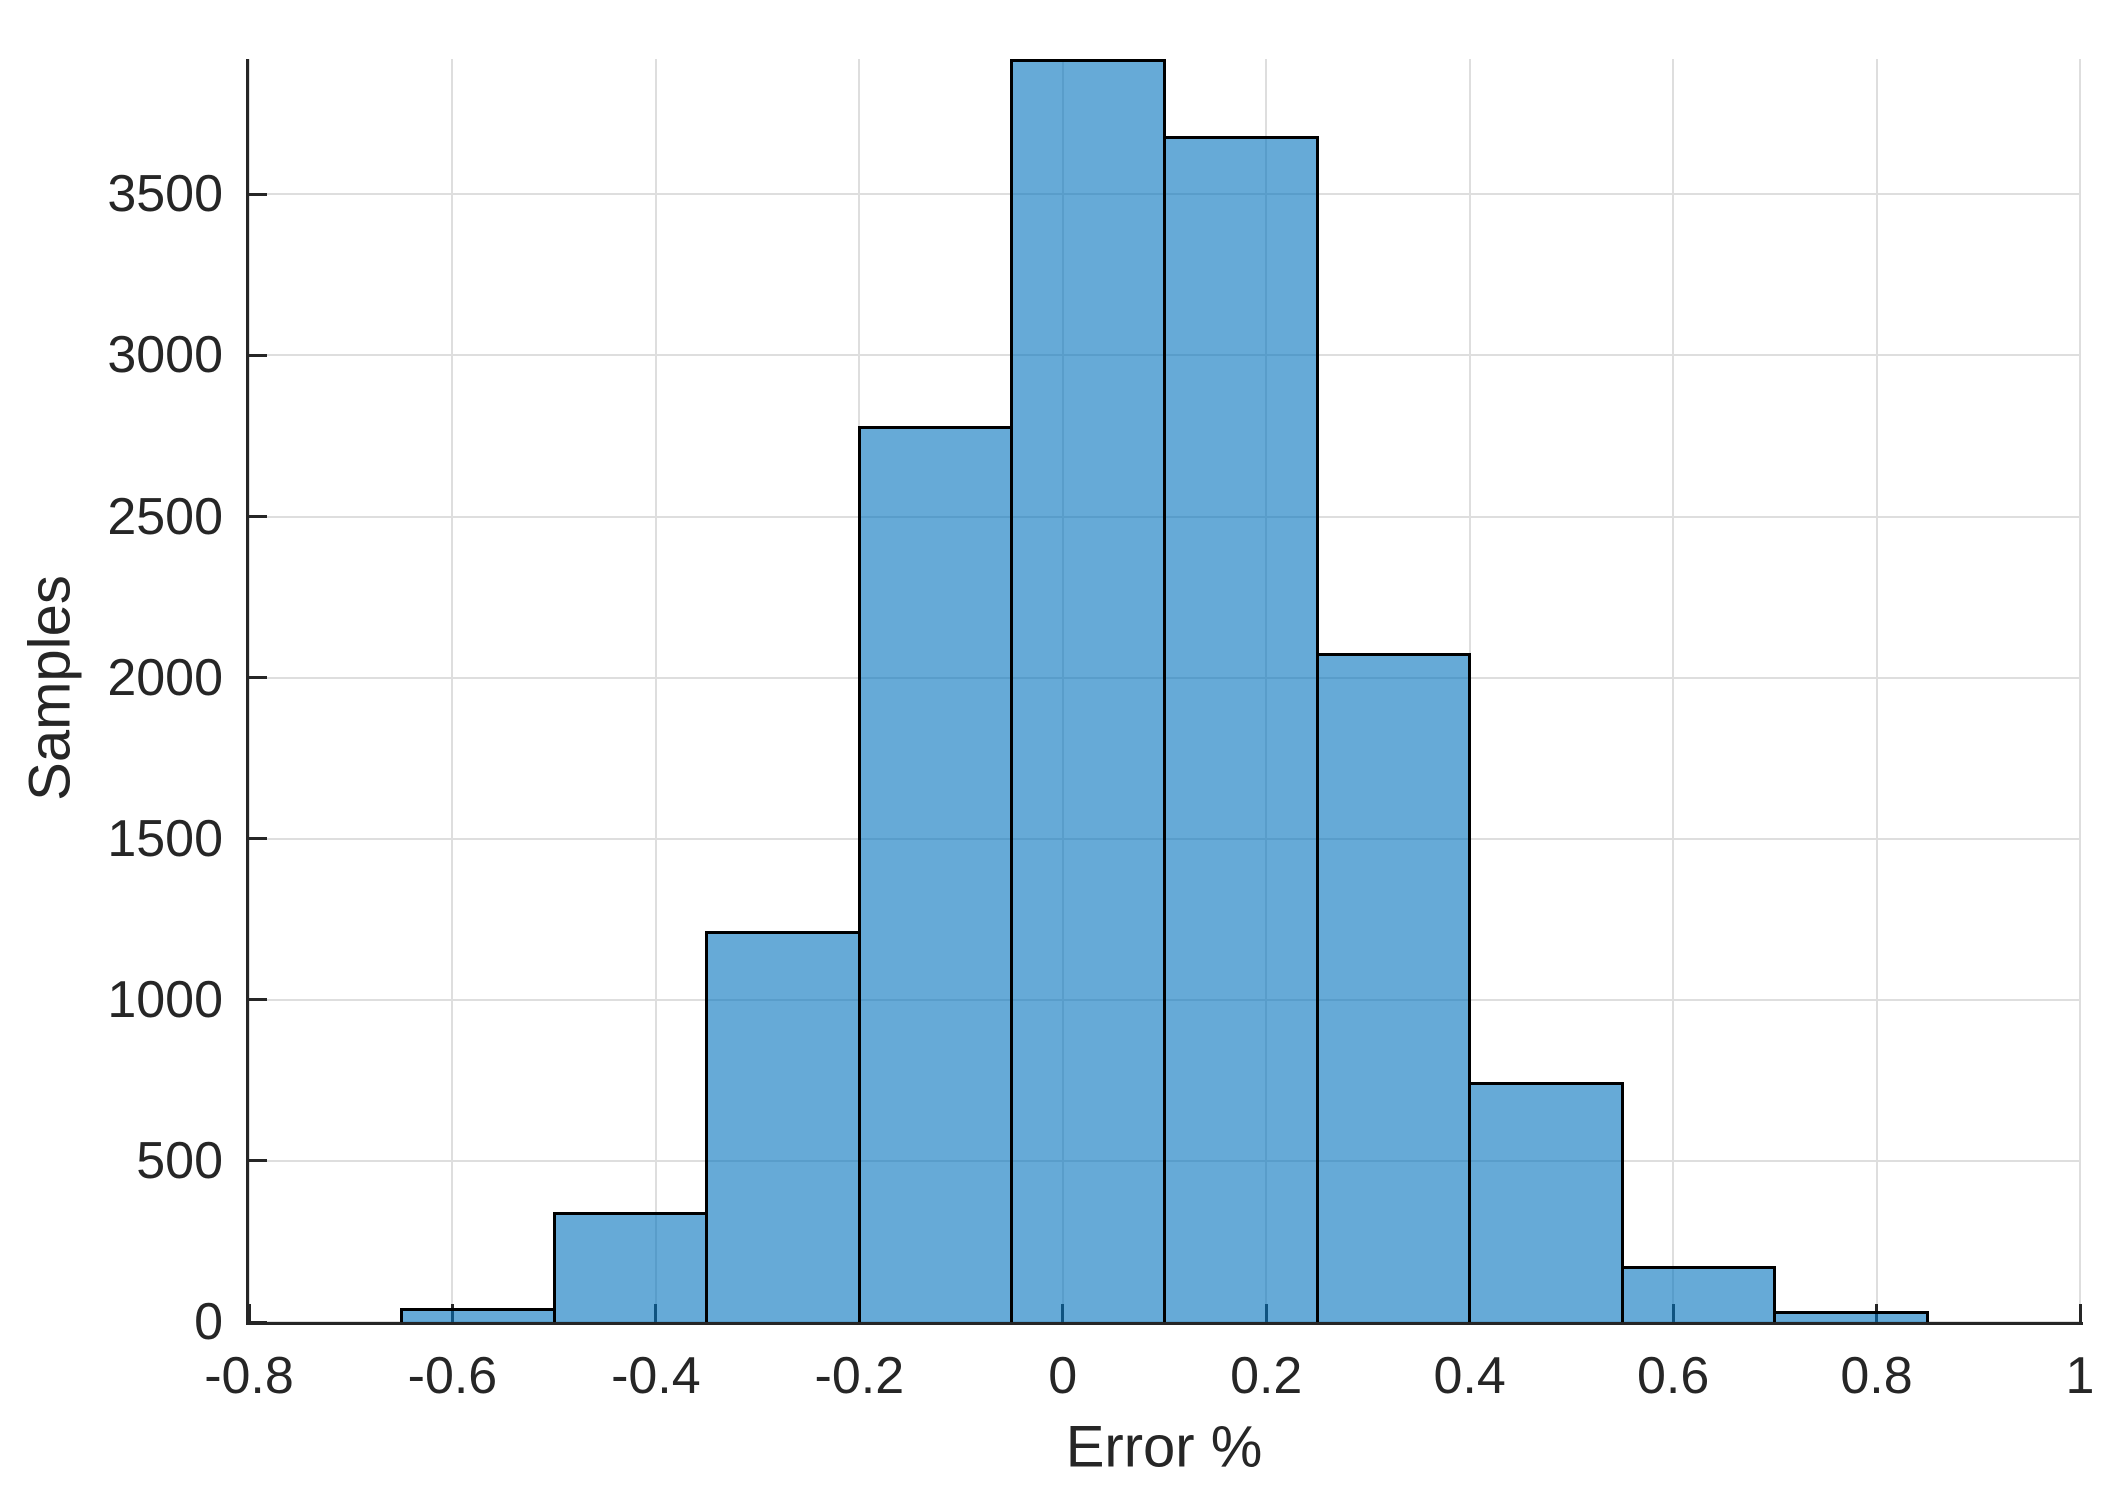  What do you see at coordinates (1469, 1376) in the screenshot?
I see `x-tick-label: 0.4` at bounding box center [1469, 1376].